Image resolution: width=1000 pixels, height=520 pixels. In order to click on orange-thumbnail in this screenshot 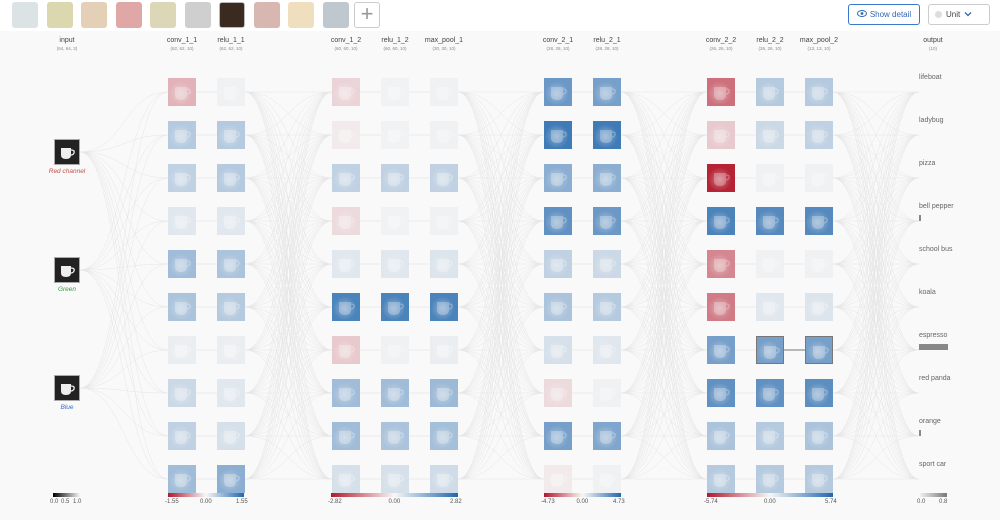, I will do `click(301, 15)`.